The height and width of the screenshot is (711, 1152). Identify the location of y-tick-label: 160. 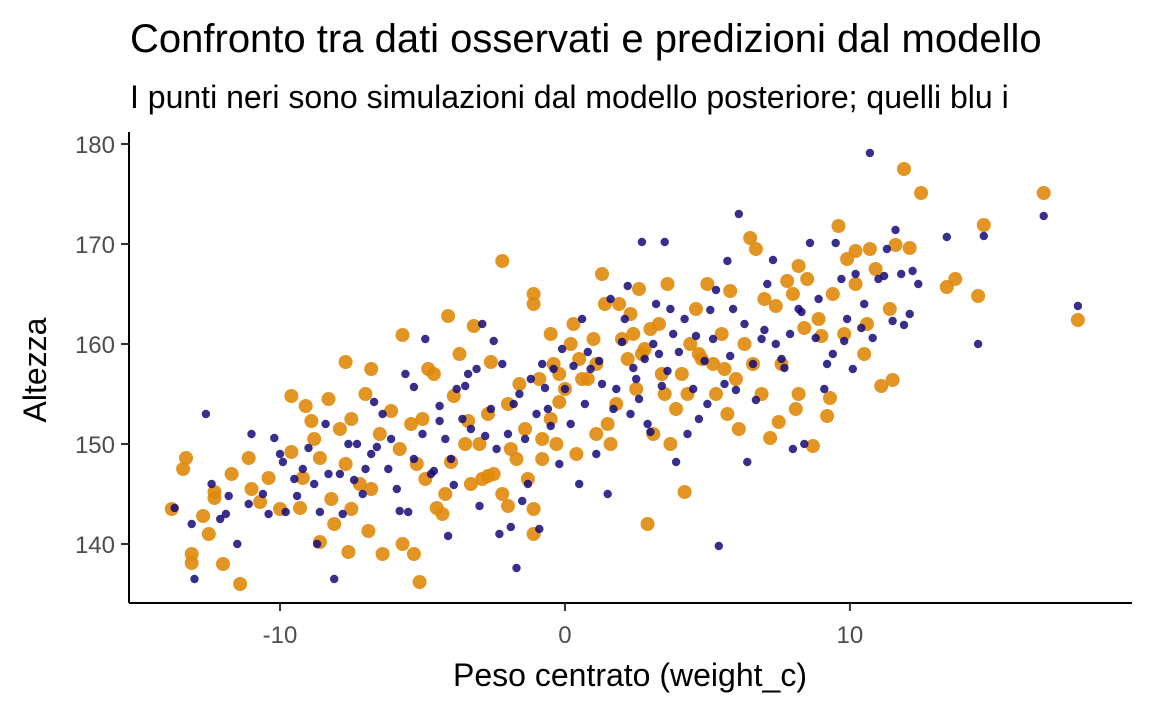
(95, 345).